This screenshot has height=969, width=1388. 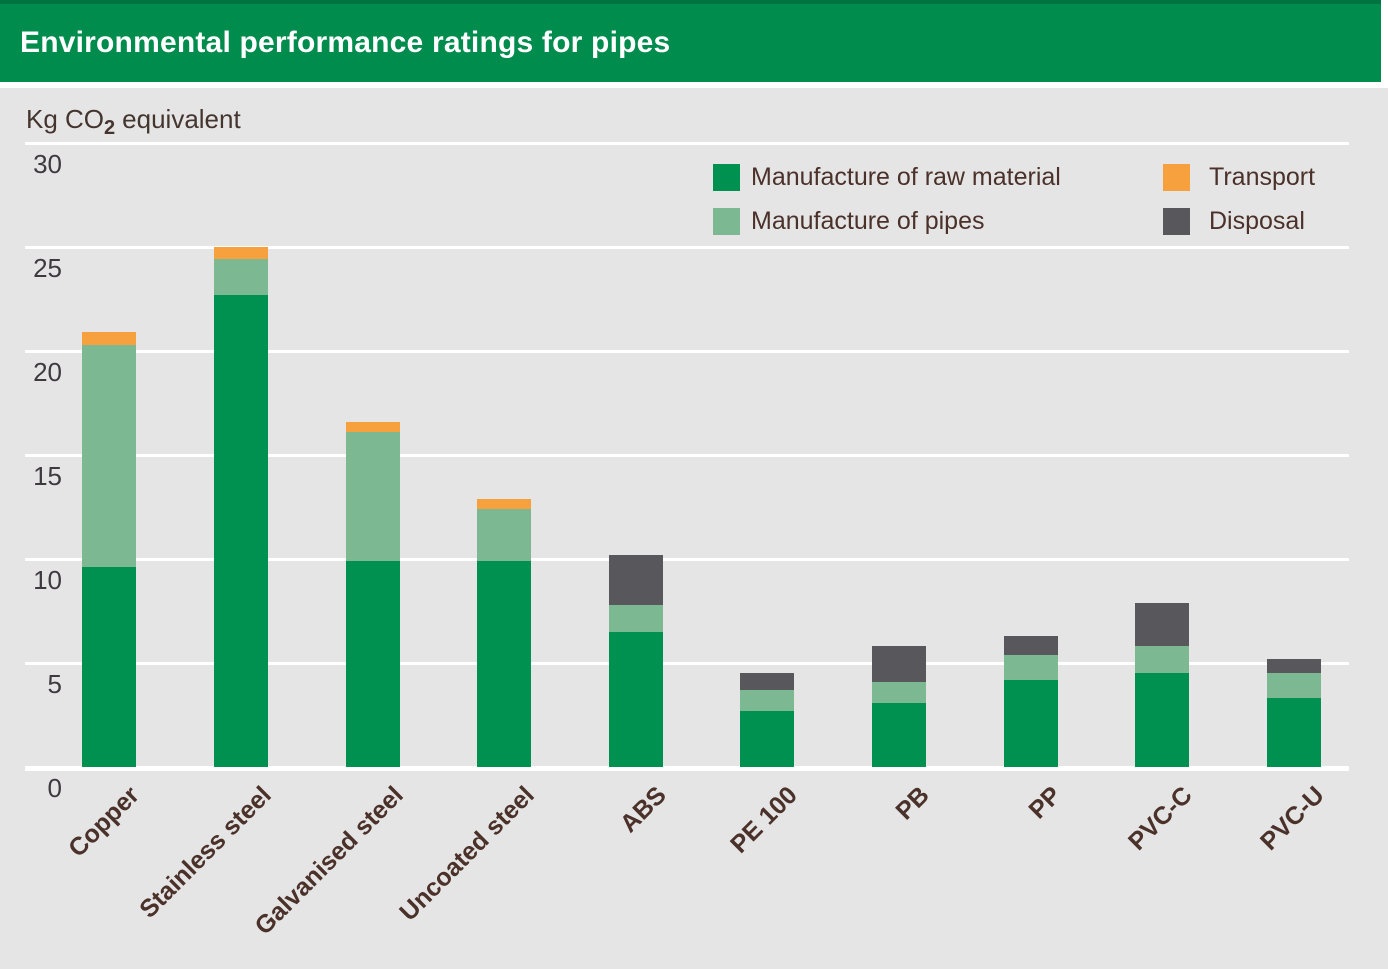 What do you see at coordinates (181, 119) in the screenshot?
I see `y-axis-title-suffix: equivalent` at bounding box center [181, 119].